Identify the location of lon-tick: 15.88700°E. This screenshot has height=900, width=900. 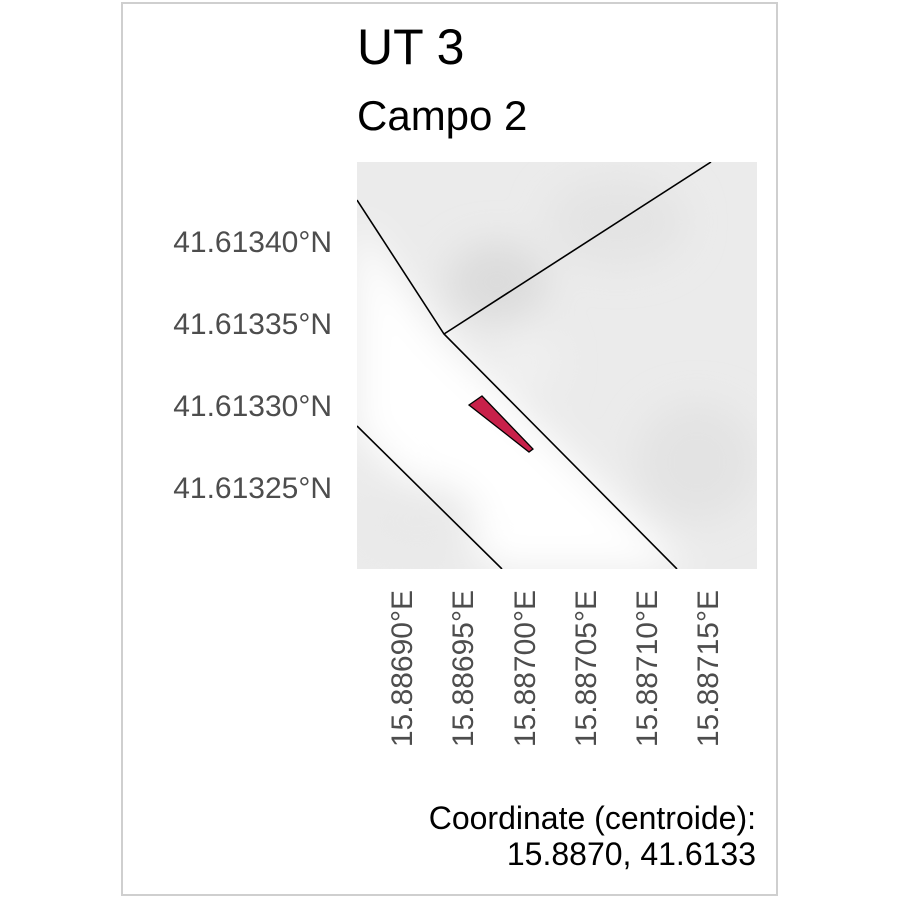
(526, 685).